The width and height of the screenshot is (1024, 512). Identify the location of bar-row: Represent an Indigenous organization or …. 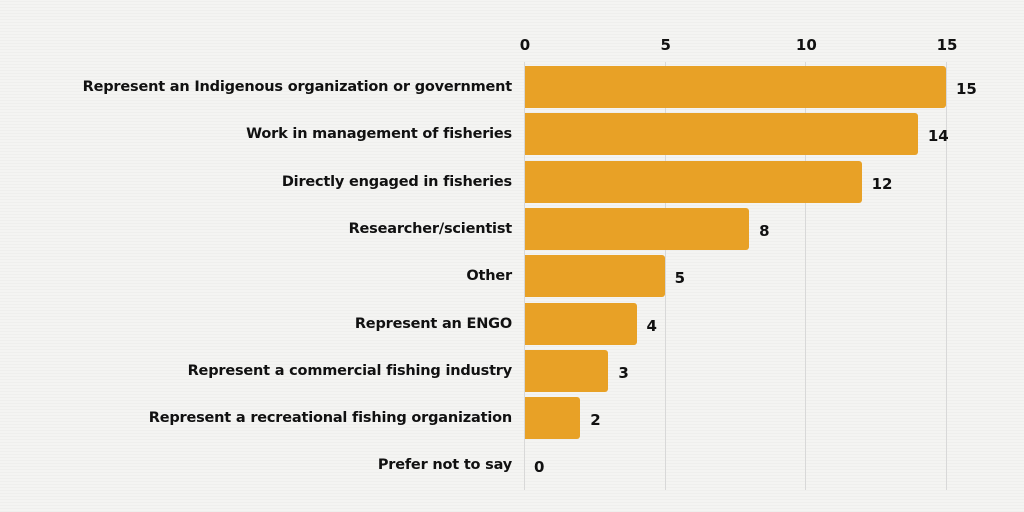
(512, 87).